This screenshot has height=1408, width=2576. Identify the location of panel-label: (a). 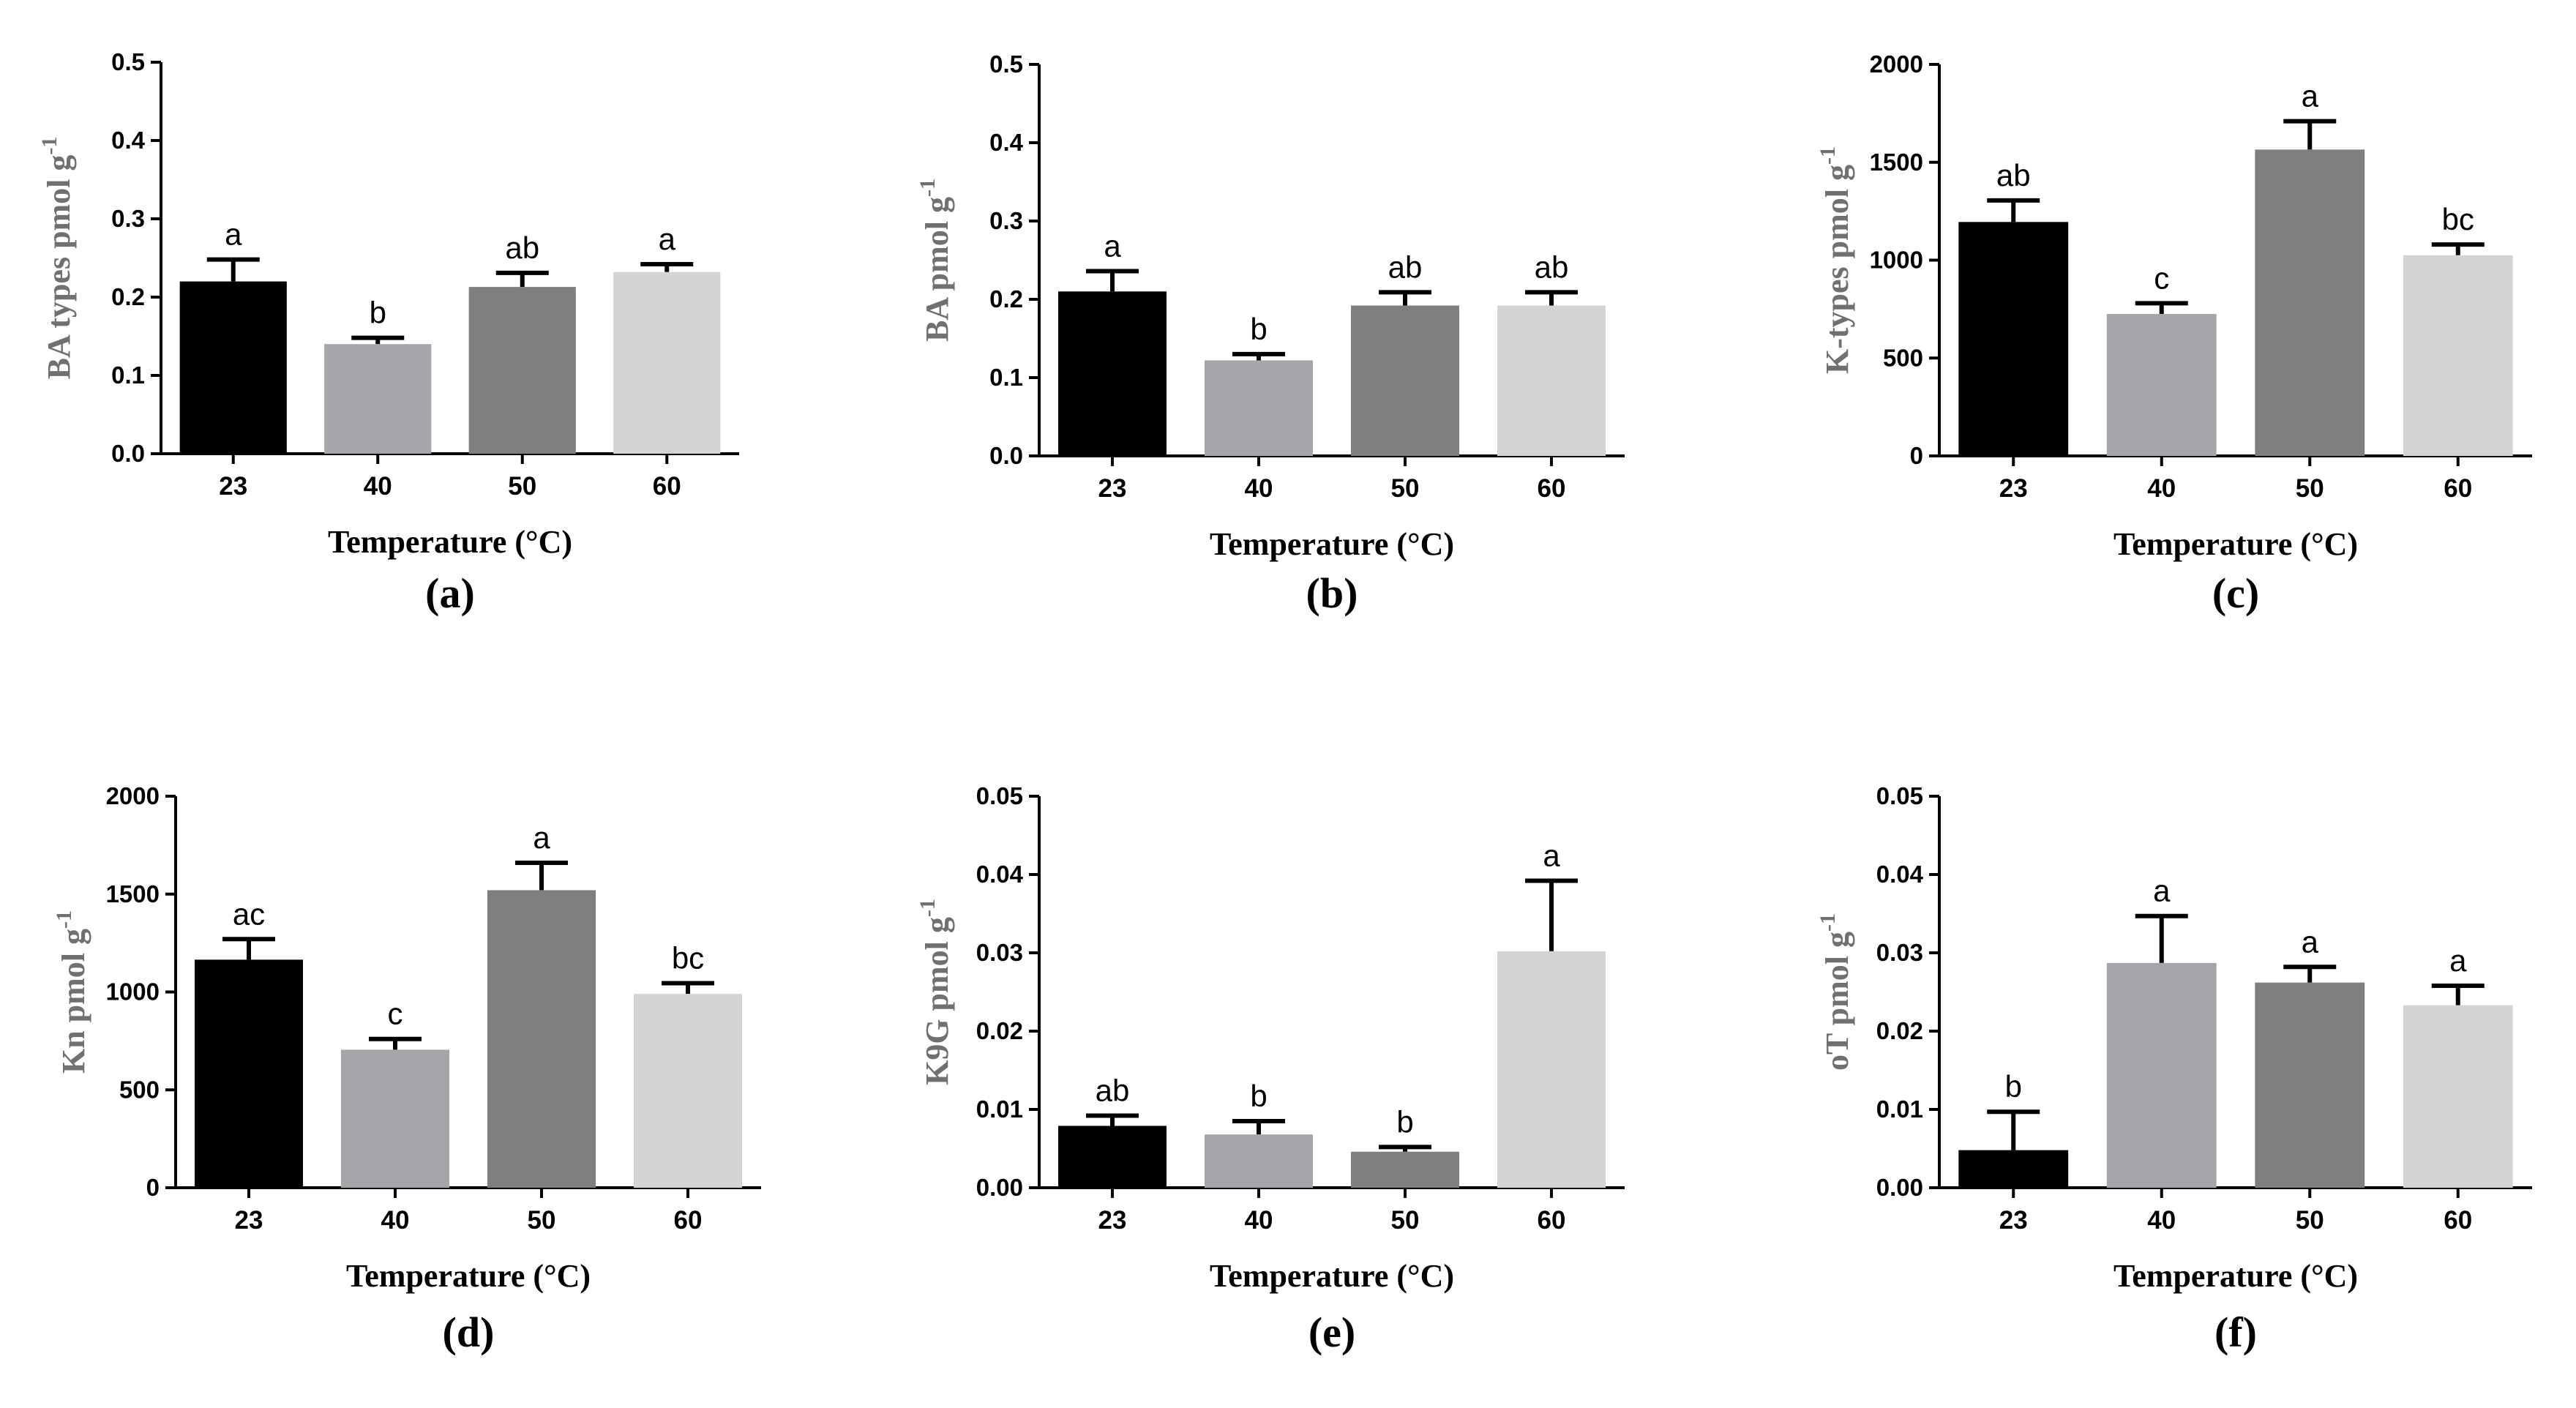
(450, 593).